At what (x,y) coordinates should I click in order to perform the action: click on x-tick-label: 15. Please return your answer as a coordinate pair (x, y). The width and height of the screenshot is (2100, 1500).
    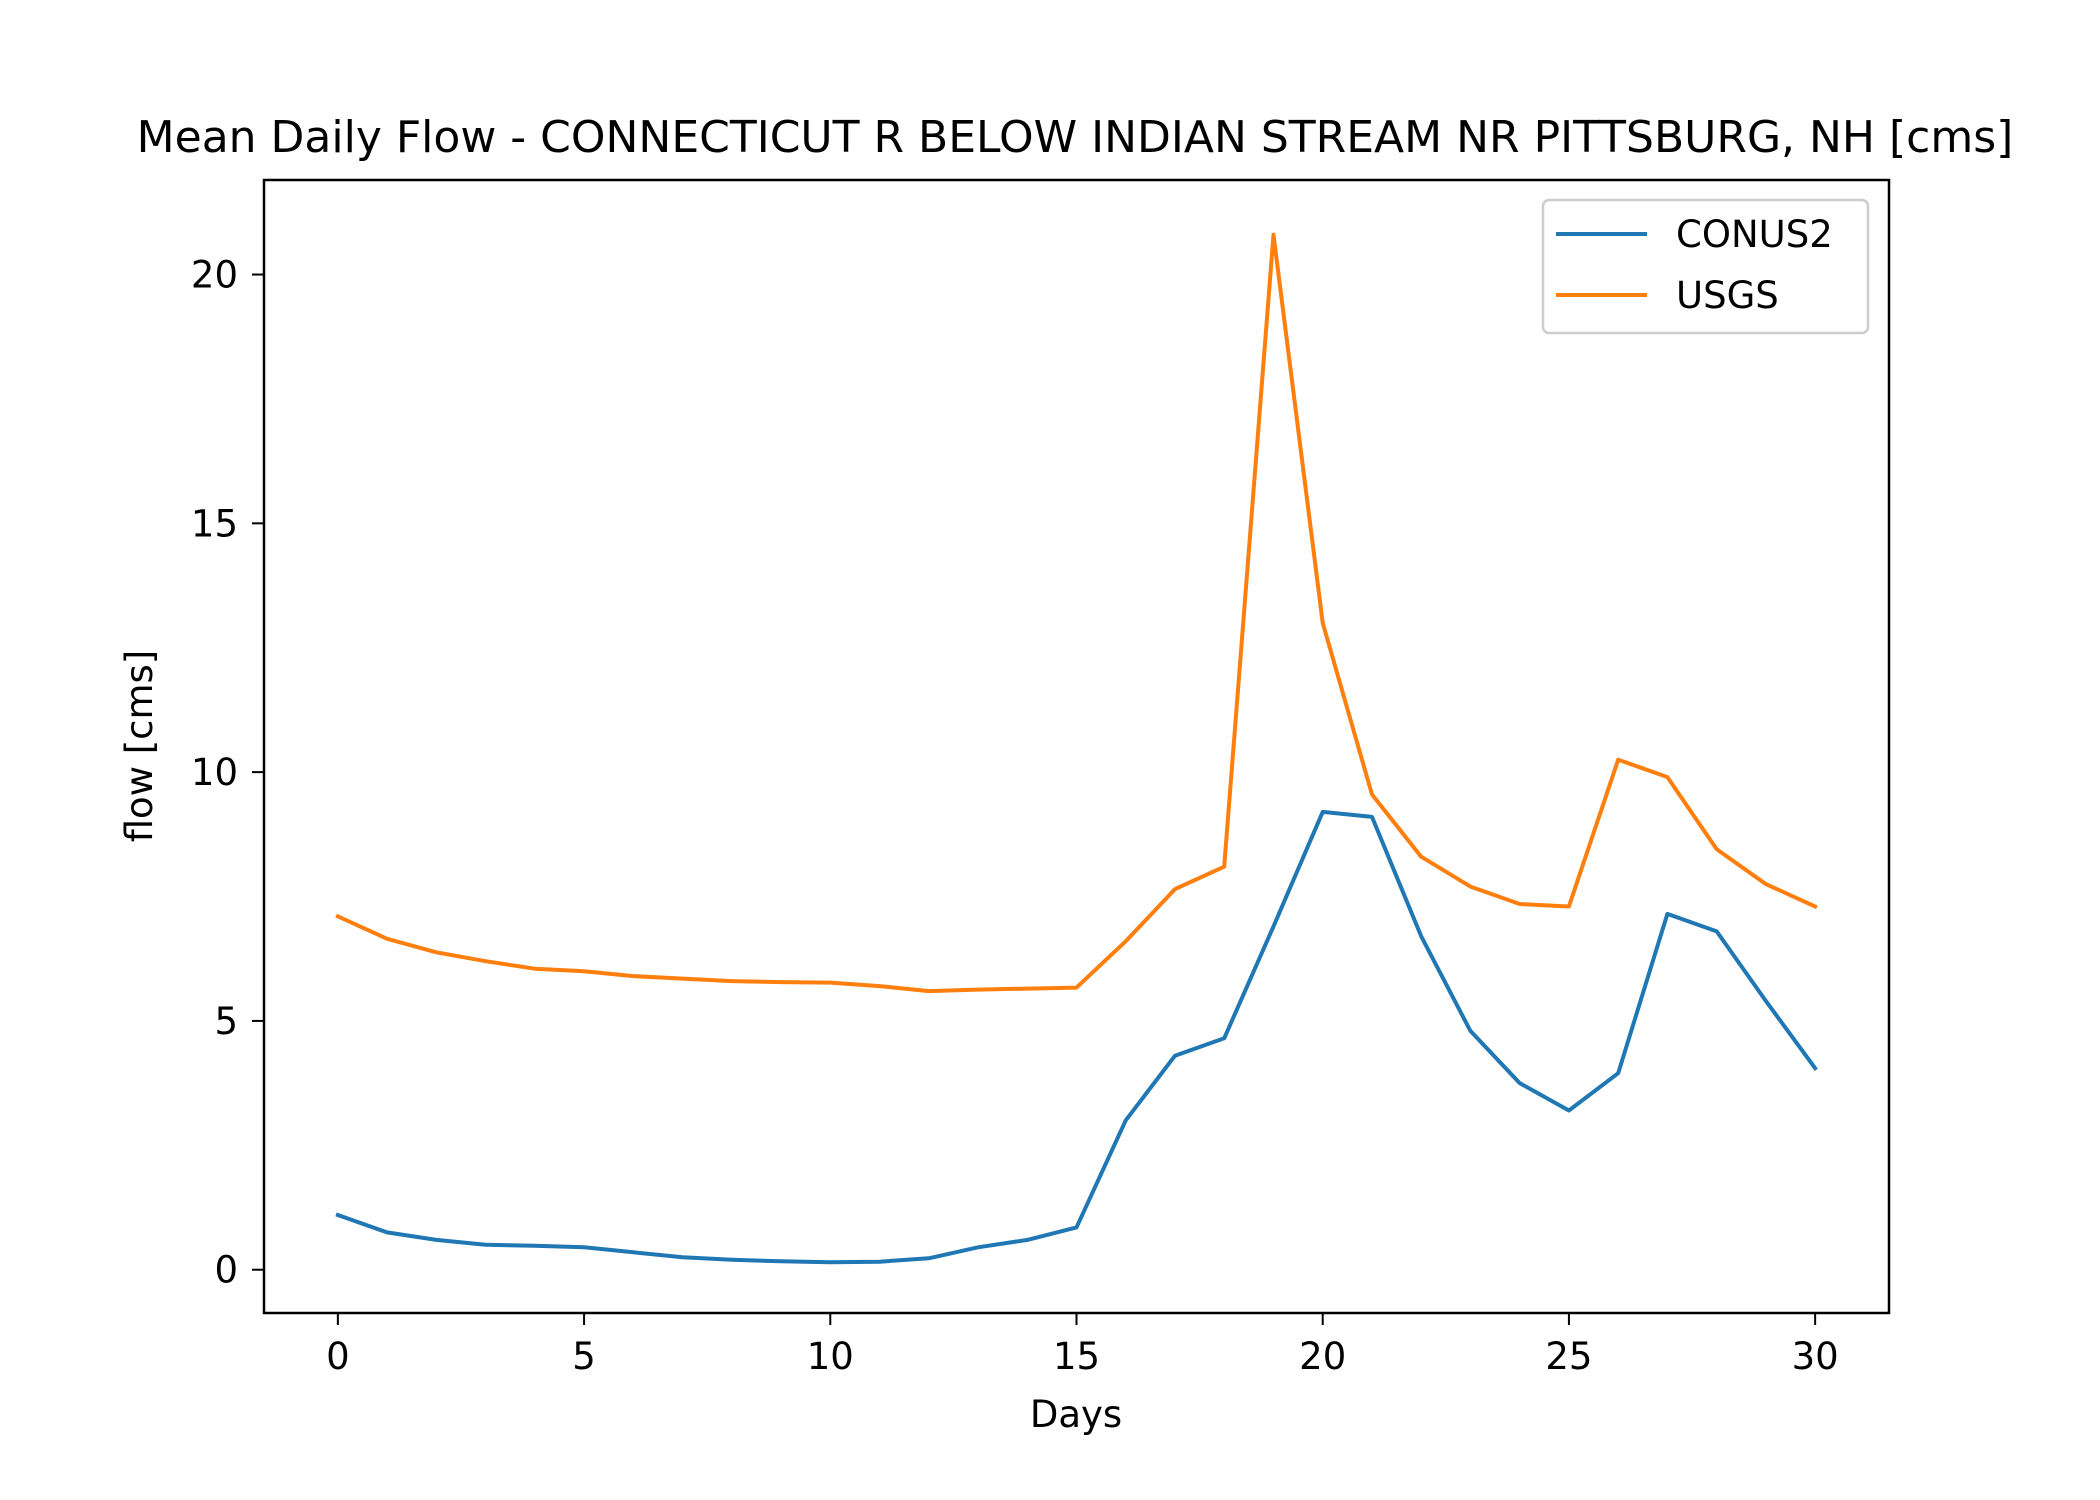
    Looking at the image, I should click on (1076, 1356).